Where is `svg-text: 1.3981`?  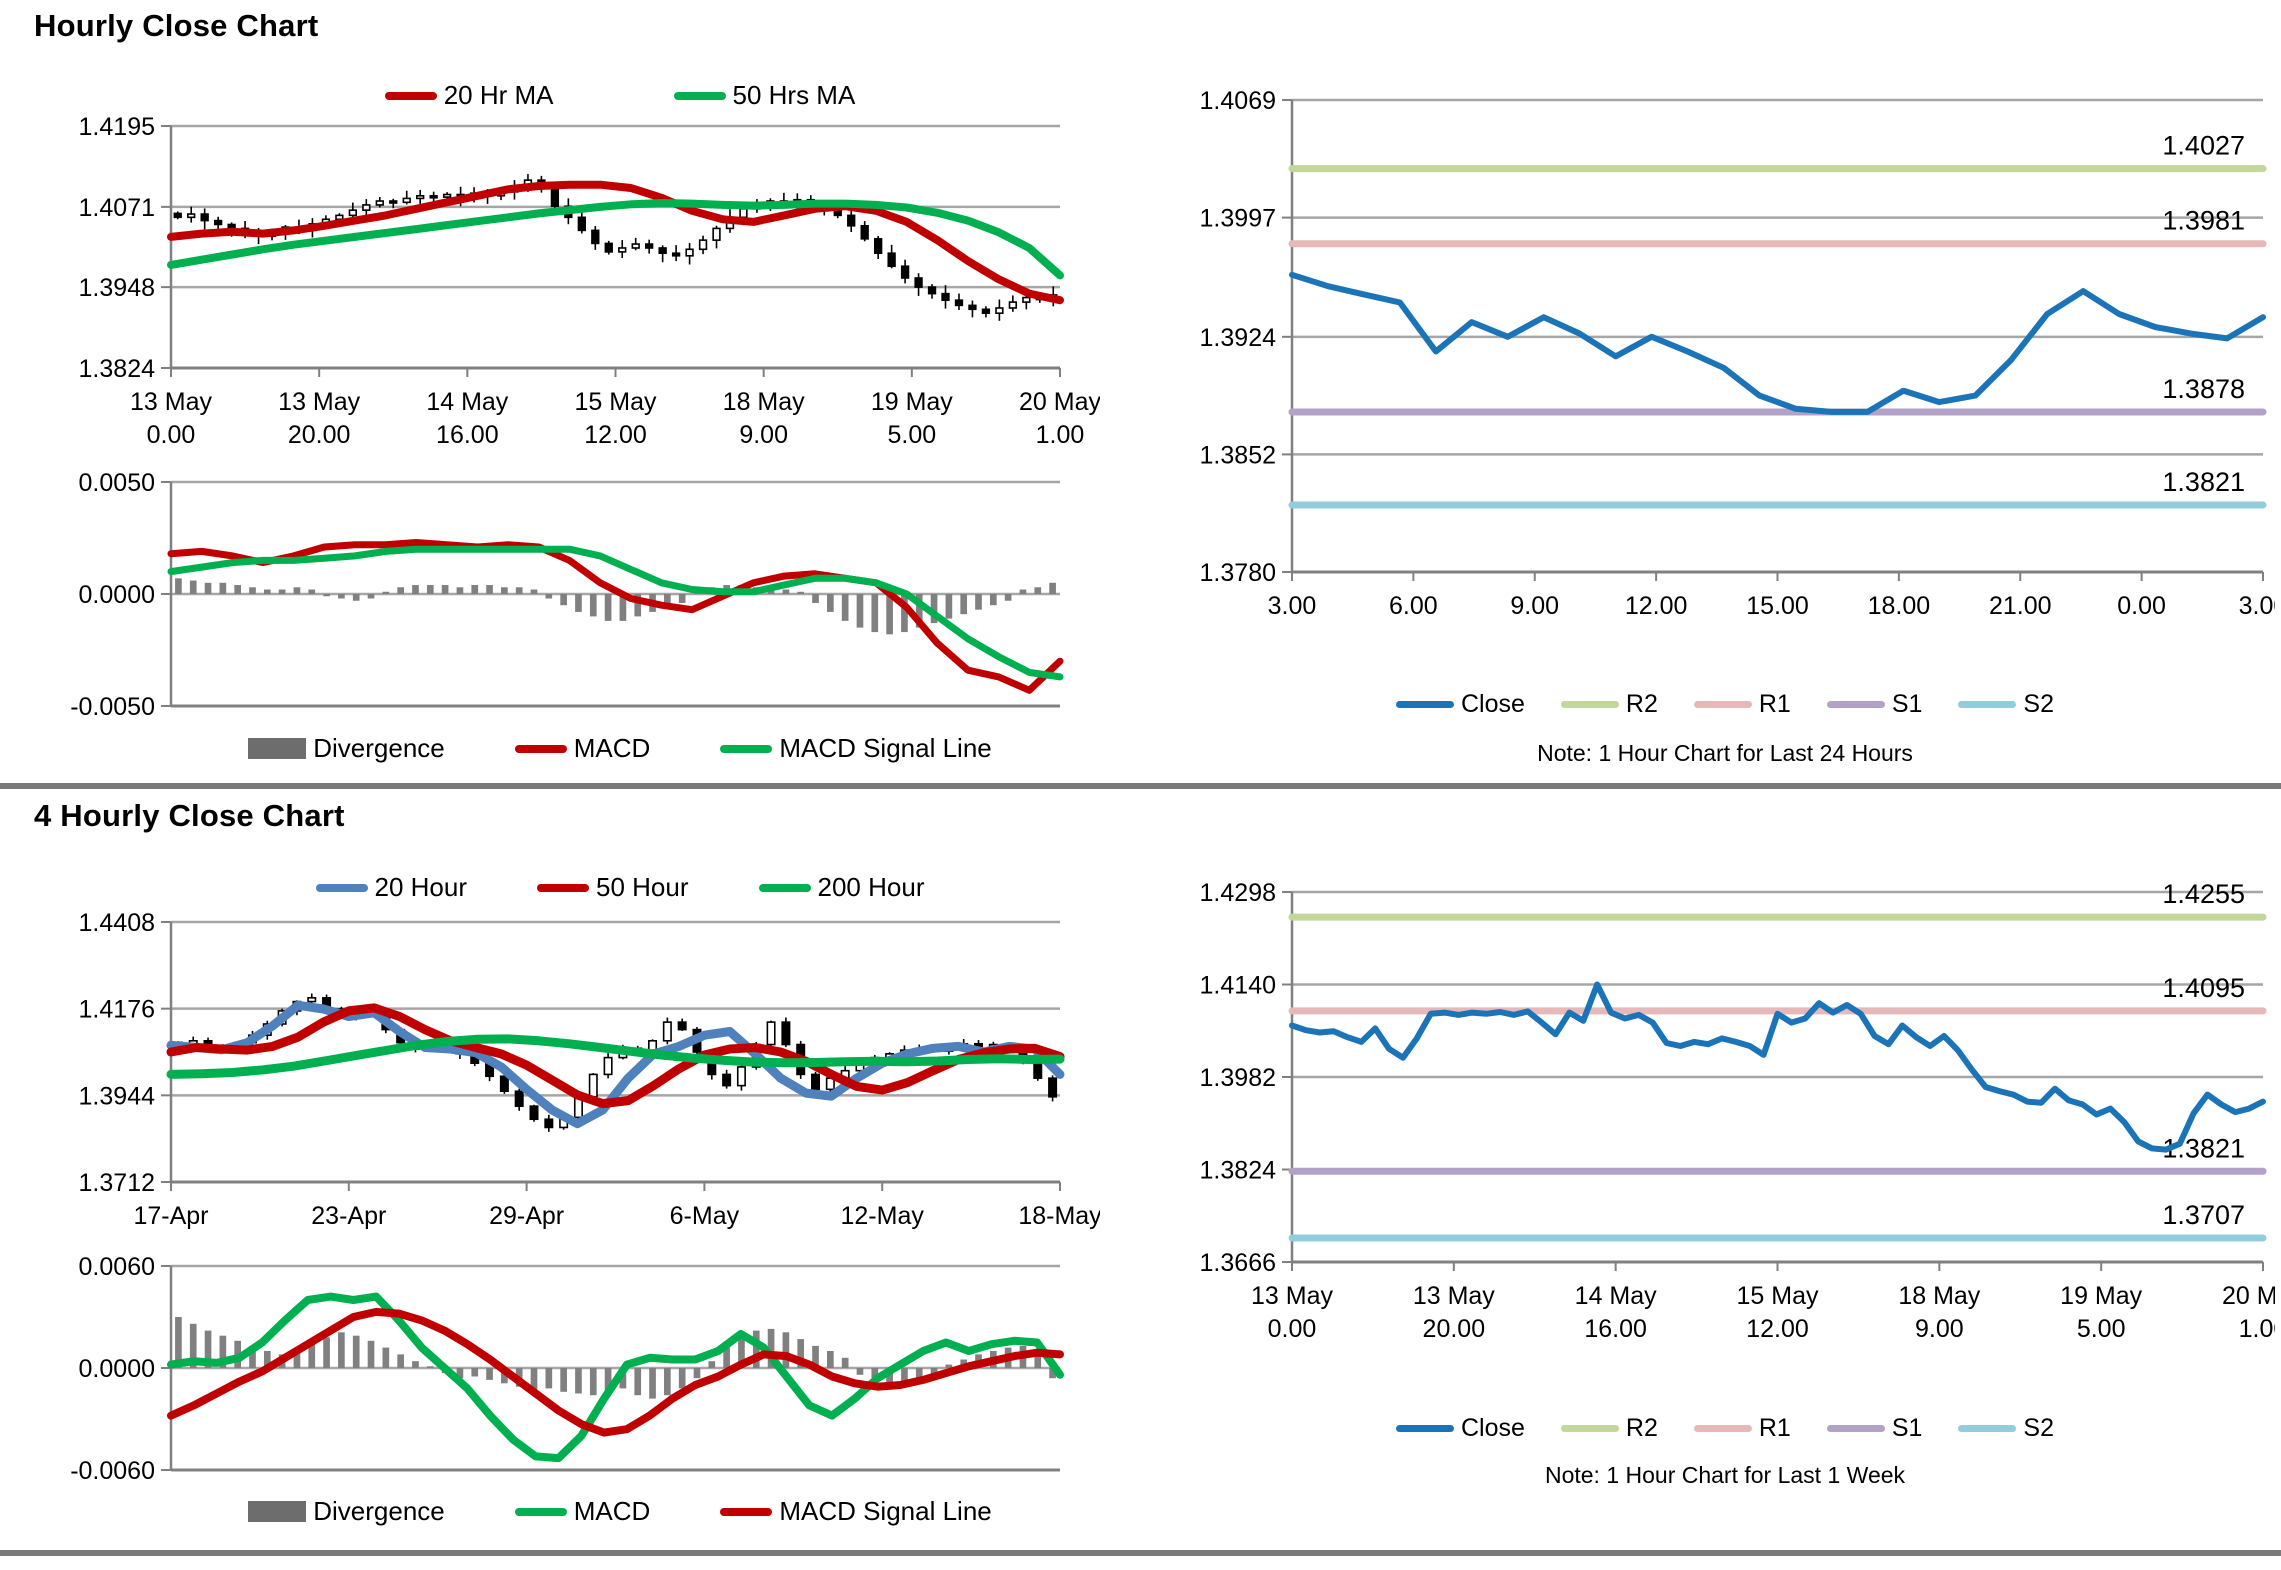
svg-text: 1.3981 is located at coordinates (2203, 221).